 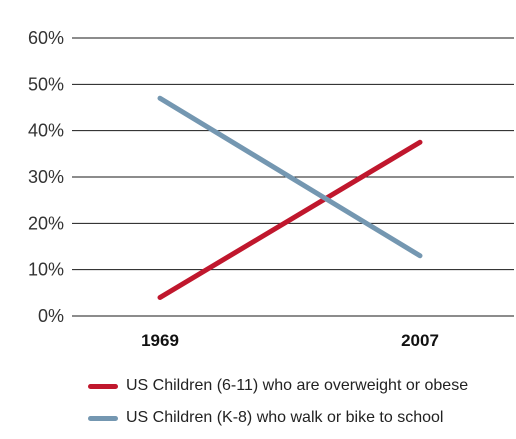 I want to click on y-tick-label: 30%, so click(x=46, y=177).